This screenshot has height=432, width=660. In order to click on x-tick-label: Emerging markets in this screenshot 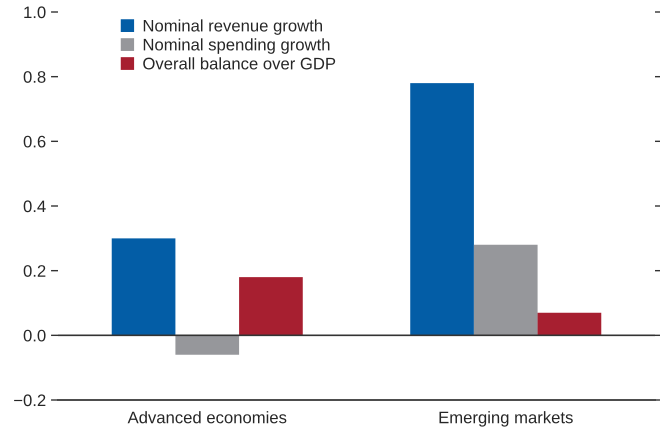, I will do `click(506, 419)`.